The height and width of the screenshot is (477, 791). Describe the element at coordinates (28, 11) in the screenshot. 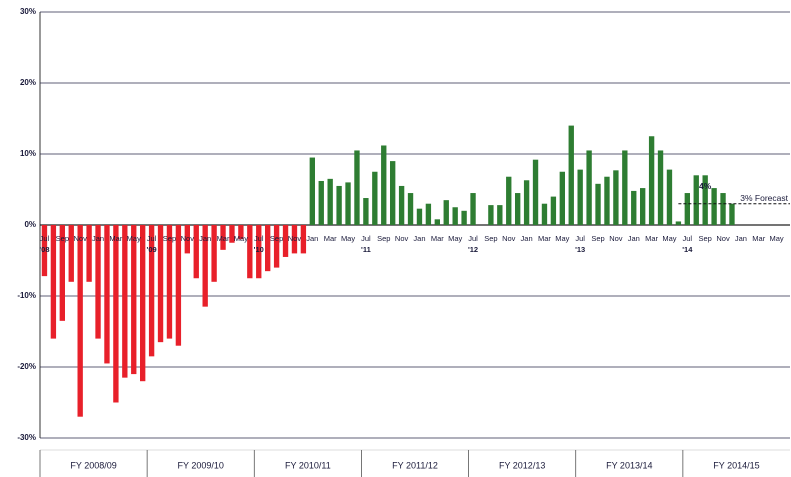

I see `y-tick-label: 30%` at that location.